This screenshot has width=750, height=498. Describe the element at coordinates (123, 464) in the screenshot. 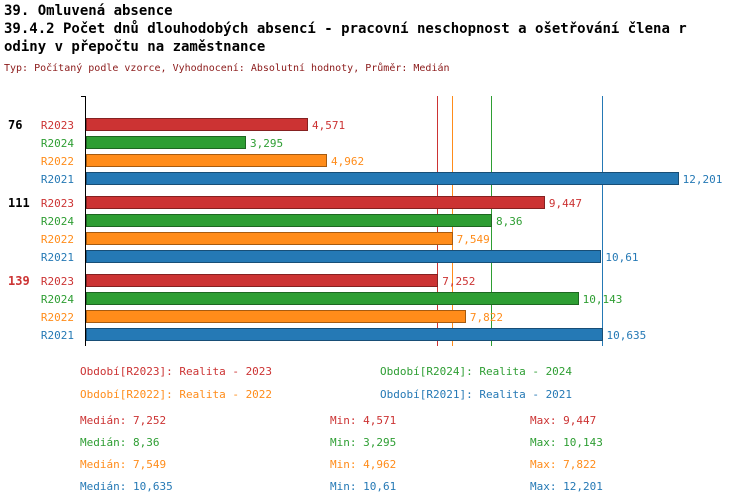

I see `median-value: Medián: 7,549` at that location.